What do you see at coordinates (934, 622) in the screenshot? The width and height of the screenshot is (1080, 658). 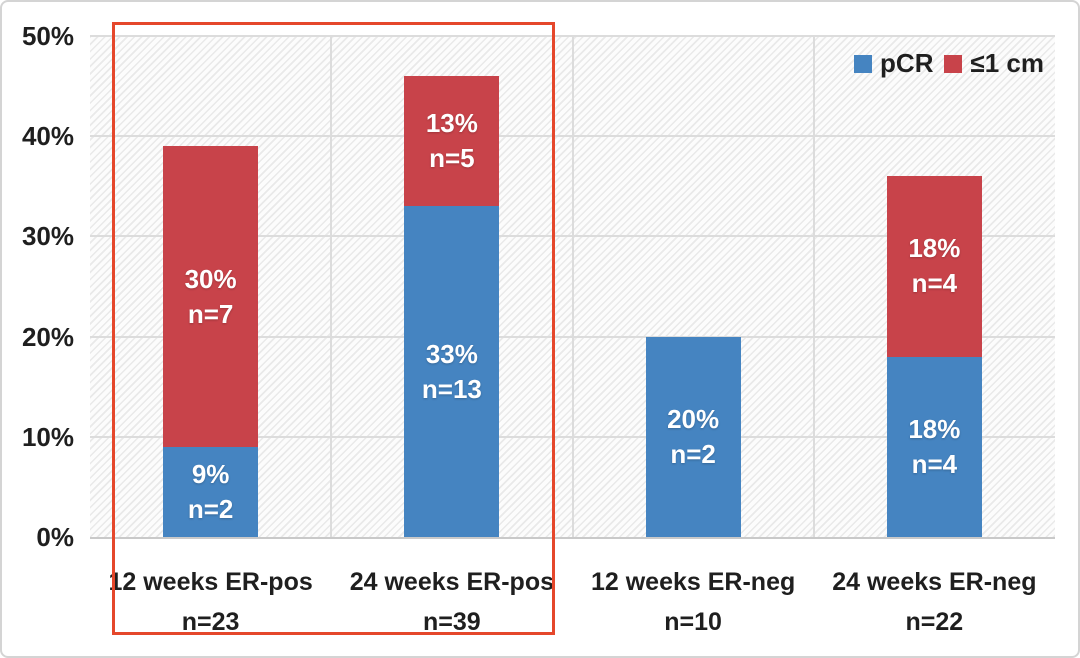 I see `x-category-count: n=22` at bounding box center [934, 622].